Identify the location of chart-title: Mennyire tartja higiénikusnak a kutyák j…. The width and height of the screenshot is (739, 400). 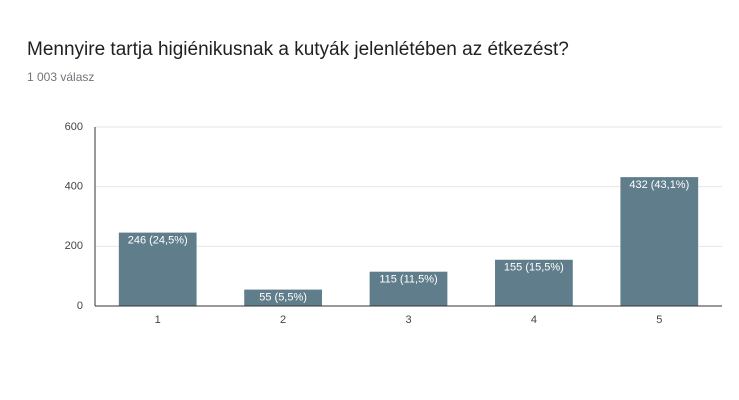
(298, 49).